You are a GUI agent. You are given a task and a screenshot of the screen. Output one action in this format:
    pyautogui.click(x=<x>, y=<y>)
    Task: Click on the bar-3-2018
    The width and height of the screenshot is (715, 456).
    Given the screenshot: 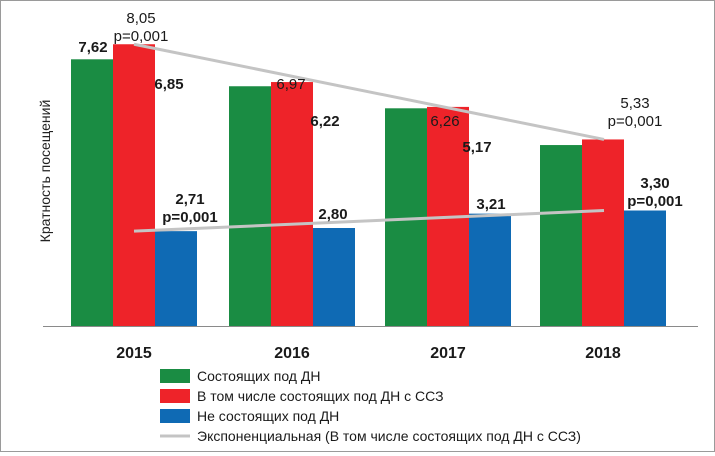 What is the action you would take?
    pyautogui.click(x=645, y=268)
    